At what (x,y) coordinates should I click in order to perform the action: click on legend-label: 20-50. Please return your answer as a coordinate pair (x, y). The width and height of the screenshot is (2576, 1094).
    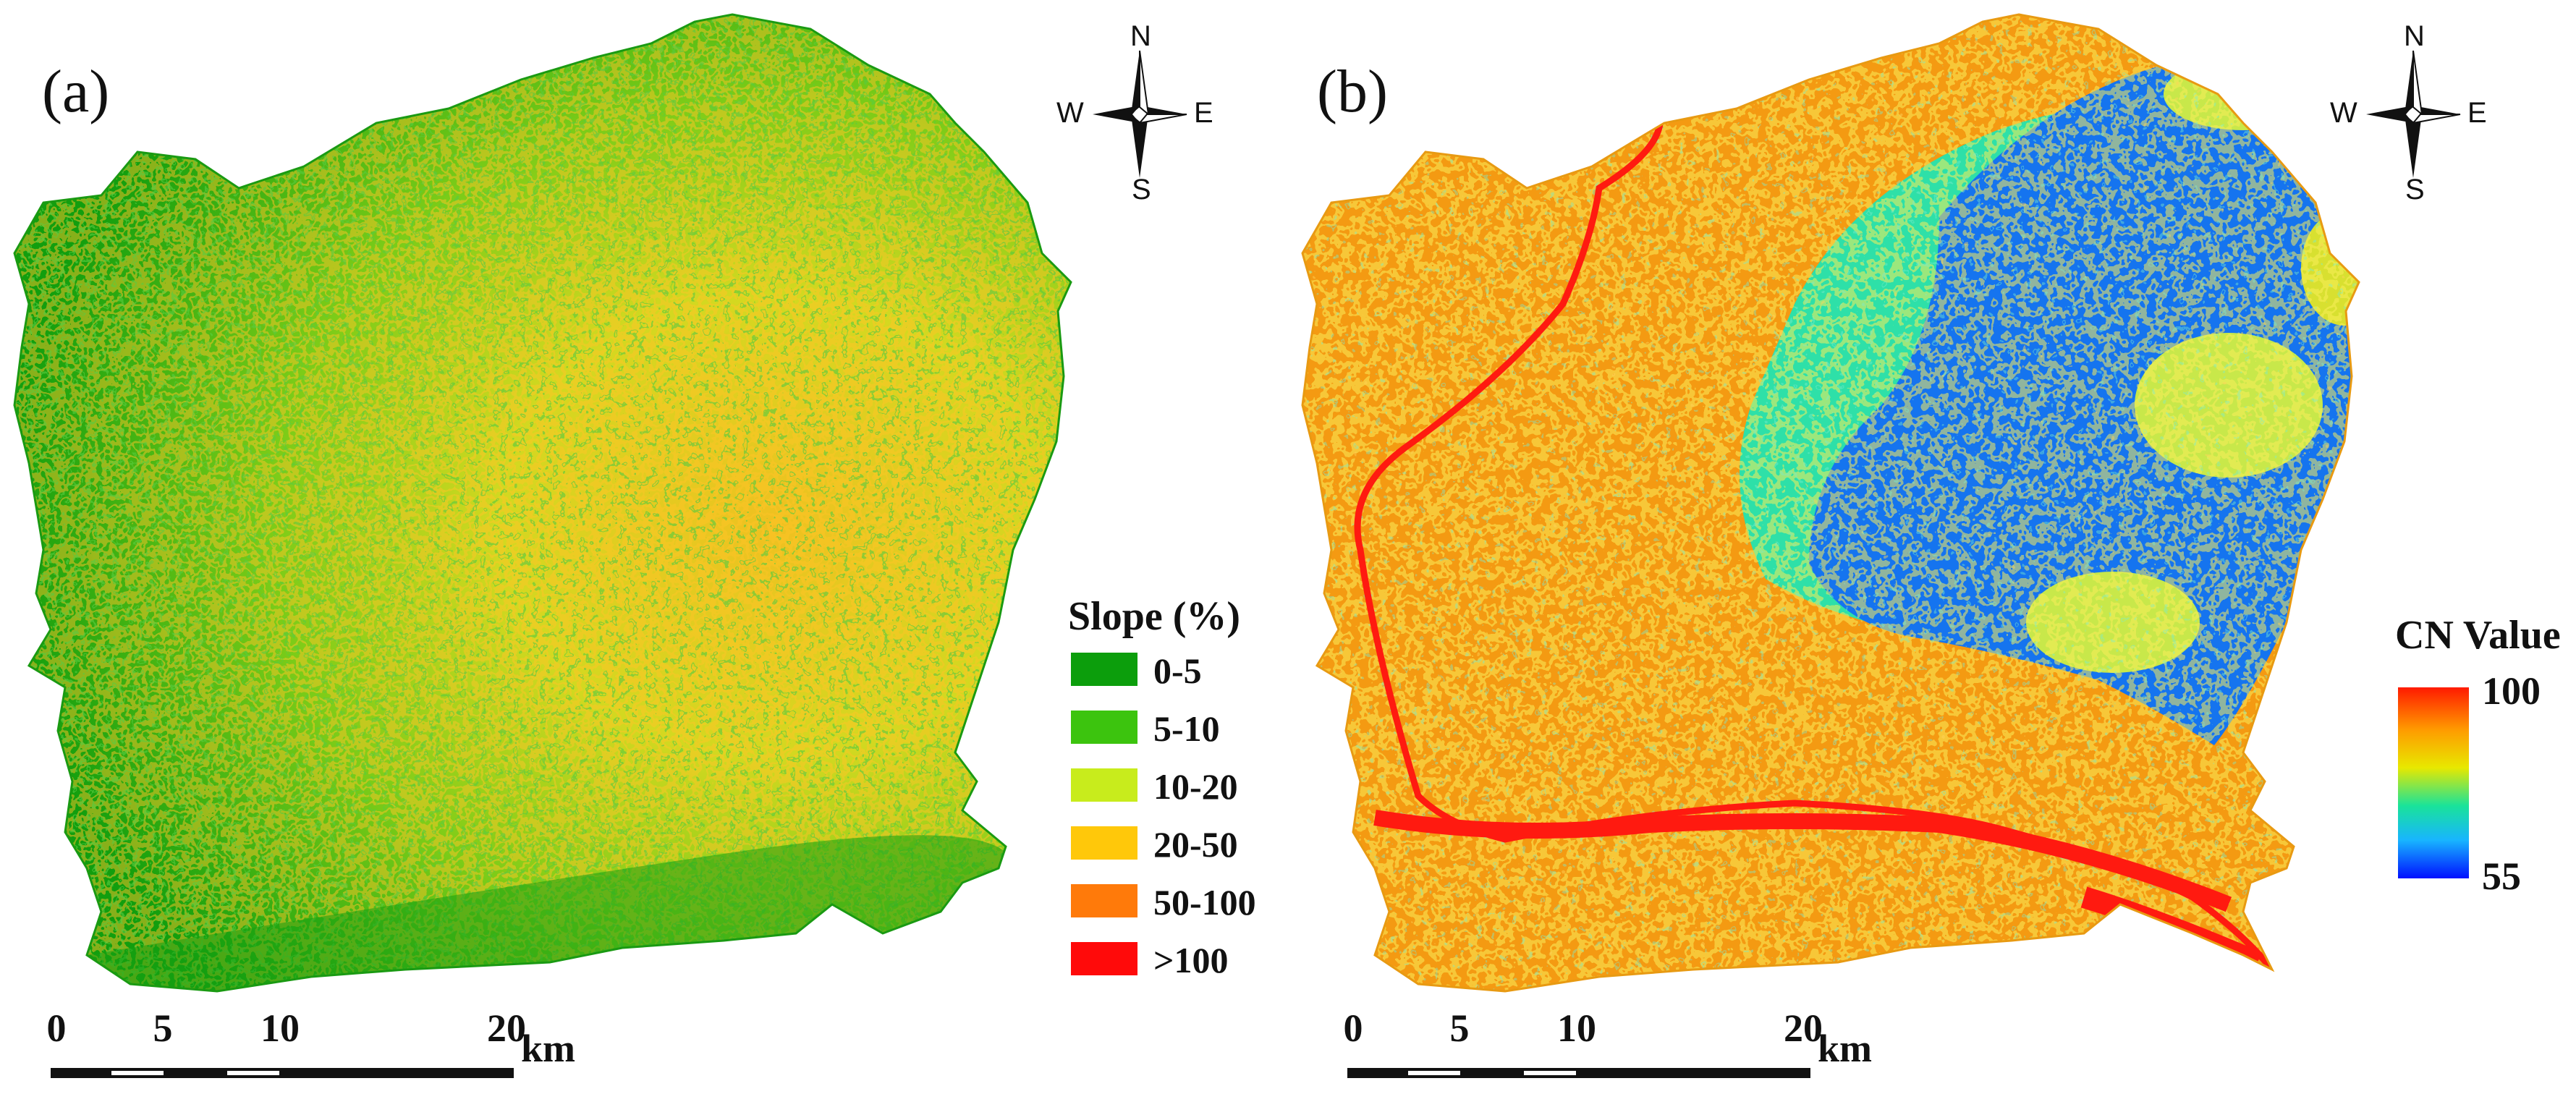
    Looking at the image, I should click on (1195, 844).